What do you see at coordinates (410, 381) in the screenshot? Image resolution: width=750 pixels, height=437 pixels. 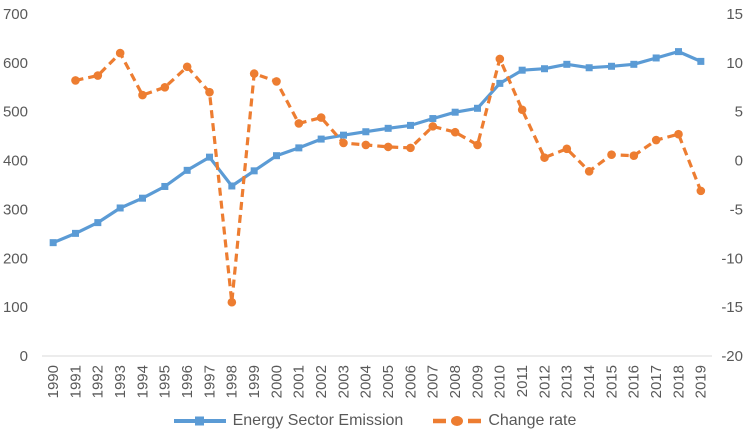 I see `x-axis-year-label: 2006` at bounding box center [410, 381].